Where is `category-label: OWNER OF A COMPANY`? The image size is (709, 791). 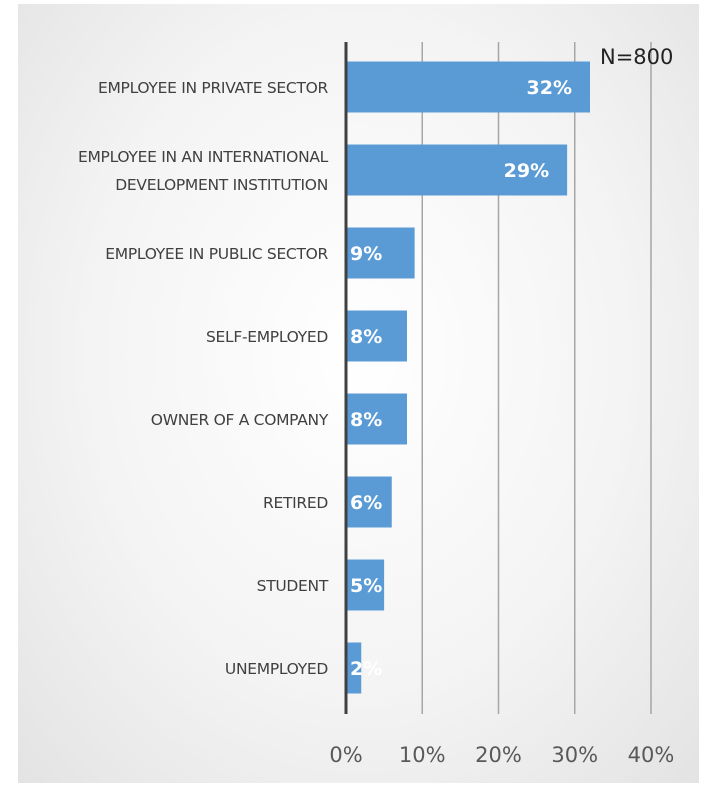 category-label: OWNER OF A COMPANY is located at coordinates (240, 420).